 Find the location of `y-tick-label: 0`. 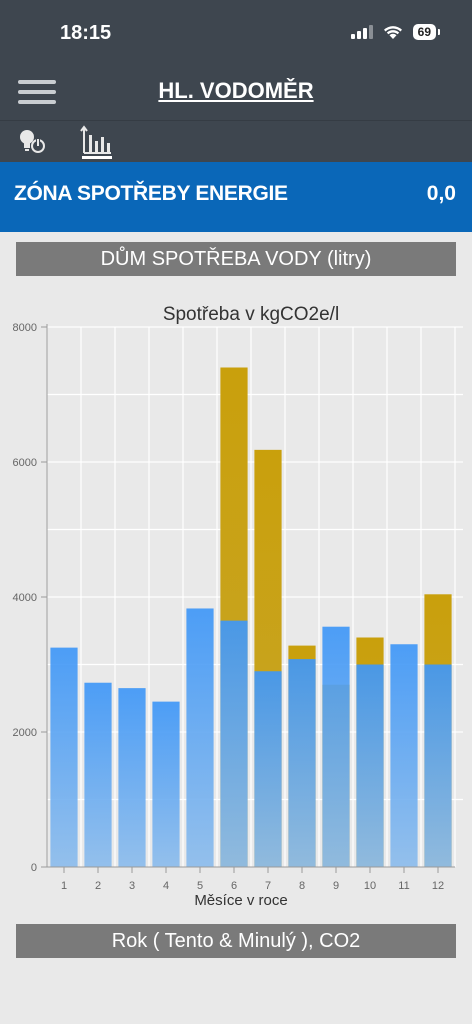

y-tick-label: 0 is located at coordinates (34, 868).